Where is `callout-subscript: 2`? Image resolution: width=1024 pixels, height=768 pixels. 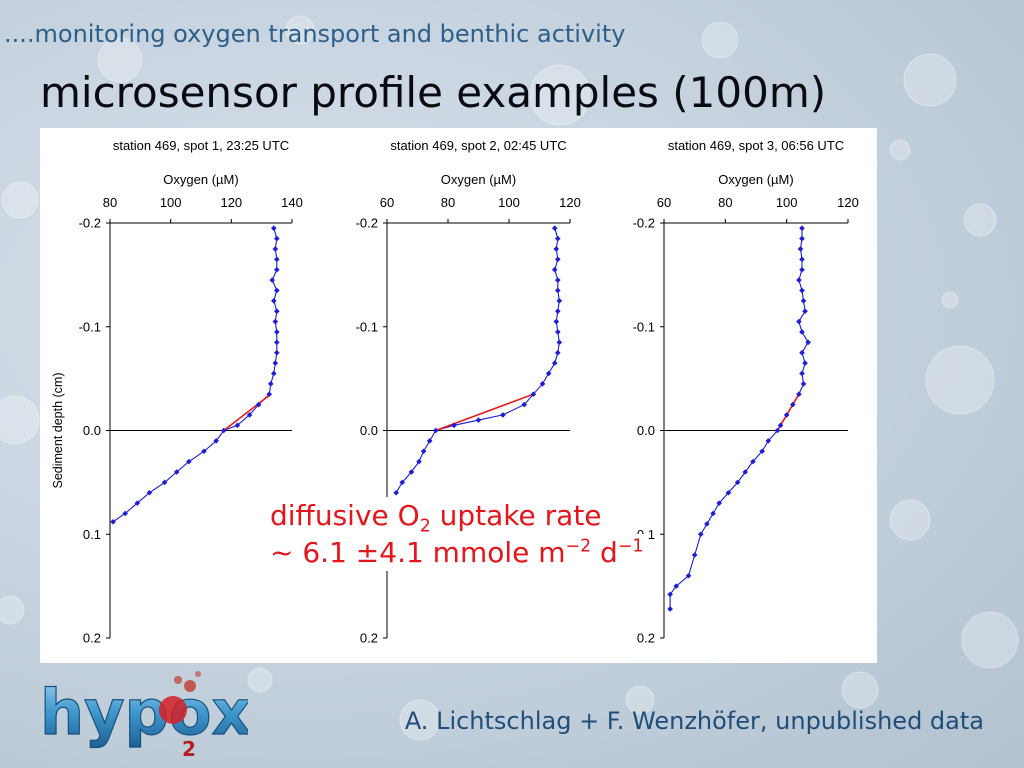
callout-subscript: 2 is located at coordinates (425, 526).